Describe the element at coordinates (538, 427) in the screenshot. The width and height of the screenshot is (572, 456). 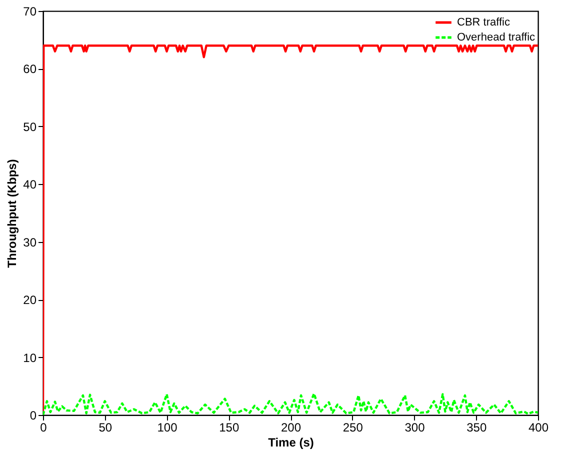
I see `x-tick-label: 400` at that location.